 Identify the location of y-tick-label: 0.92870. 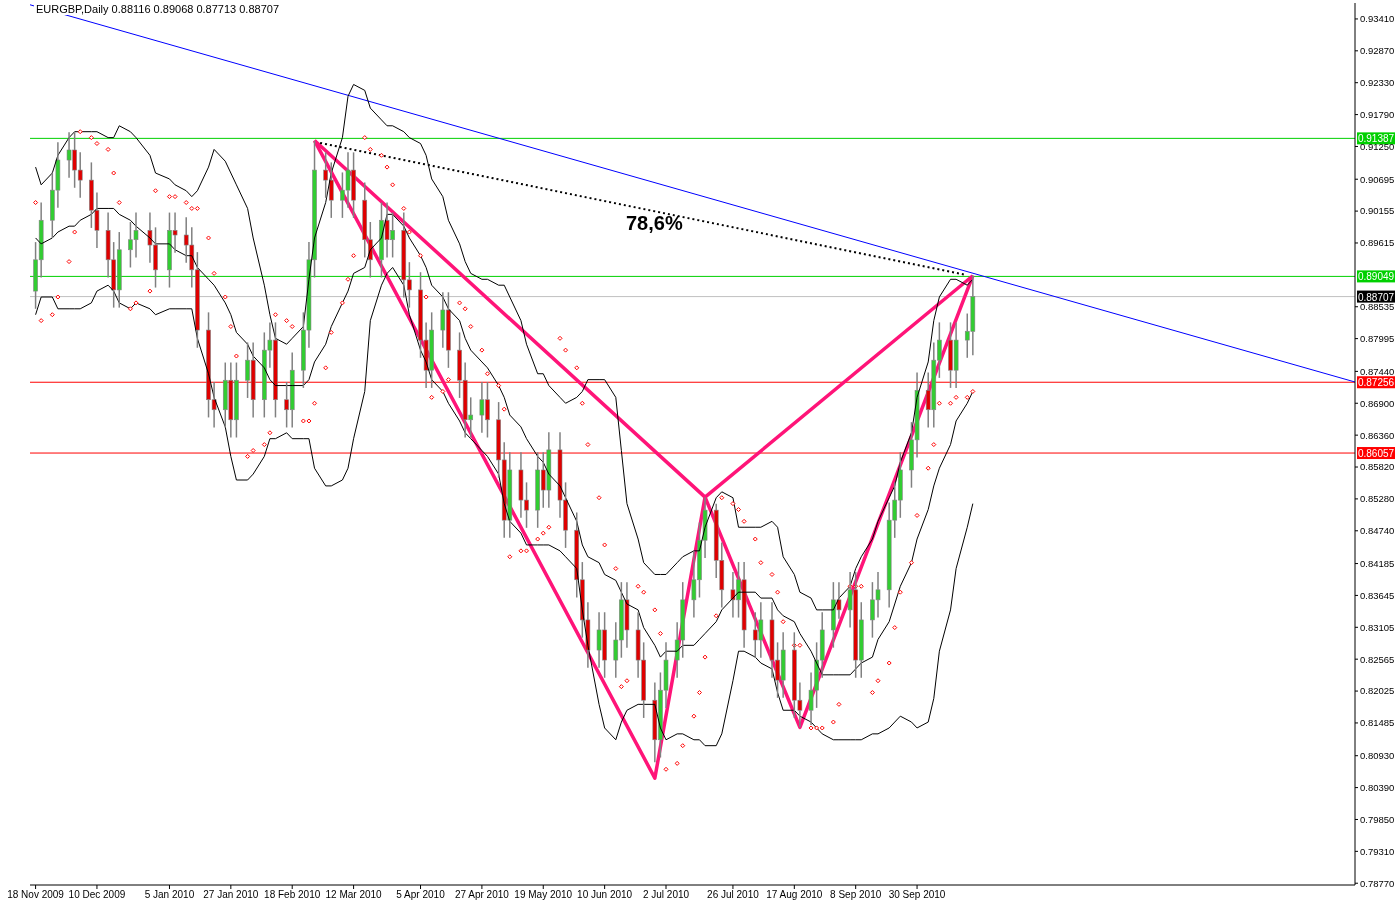
(1377, 51).